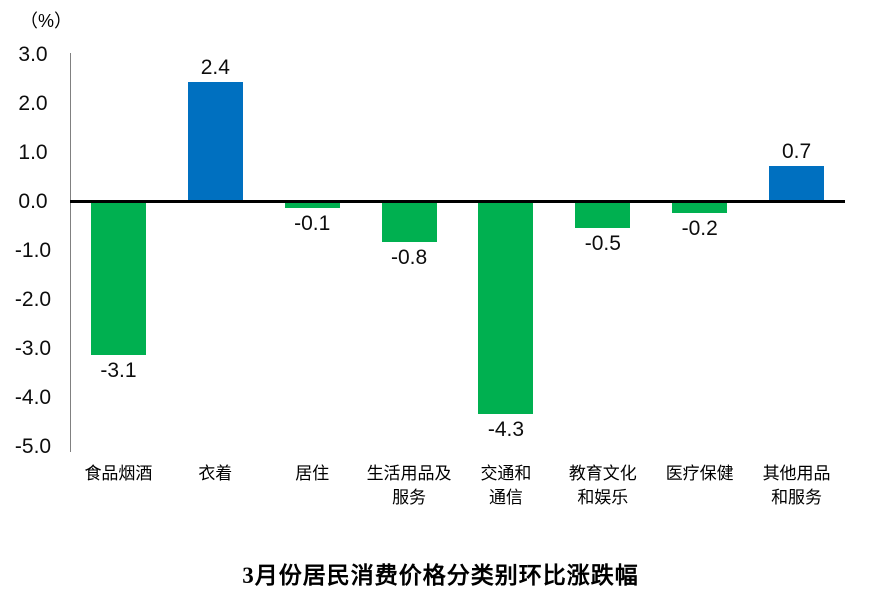 This screenshot has width=881, height=607. I want to click on y-axis-unit-label: （%）, so click(46, 21).